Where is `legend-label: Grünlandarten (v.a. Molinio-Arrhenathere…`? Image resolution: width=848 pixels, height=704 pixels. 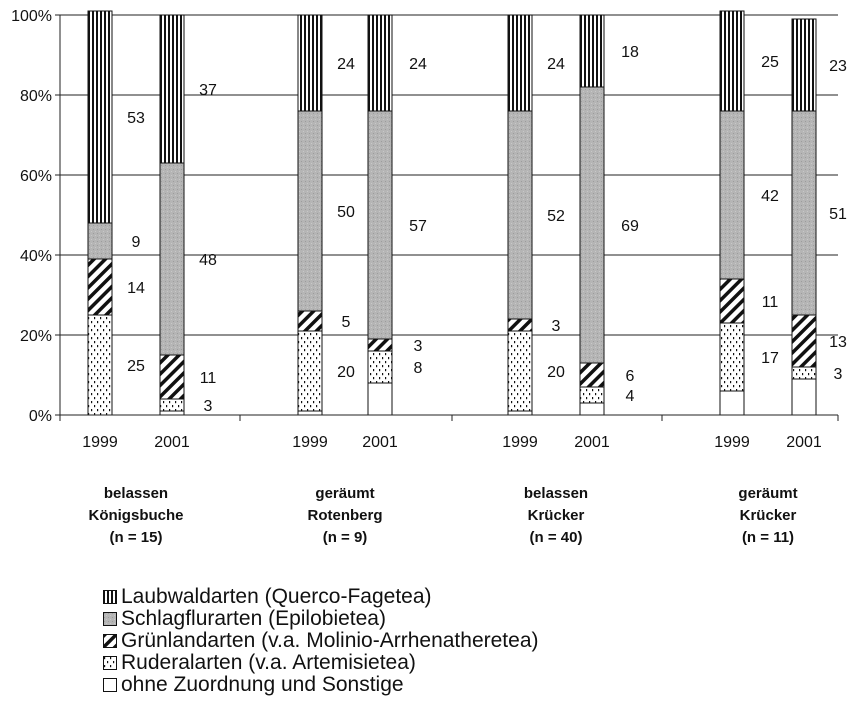 legend-label: Grünlandarten (v.a. Molinio-Arrhenathere… is located at coordinates (330, 640).